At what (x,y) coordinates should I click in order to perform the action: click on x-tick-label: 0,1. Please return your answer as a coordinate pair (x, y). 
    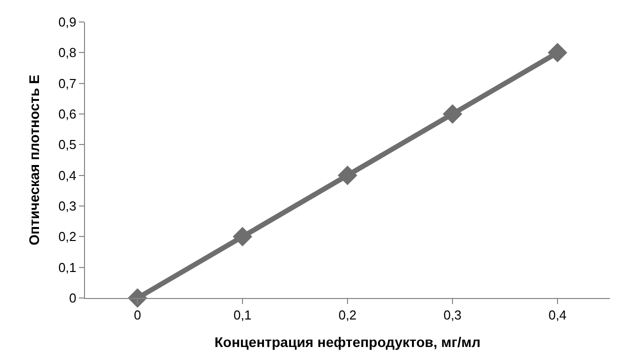
    Looking at the image, I should click on (242, 315).